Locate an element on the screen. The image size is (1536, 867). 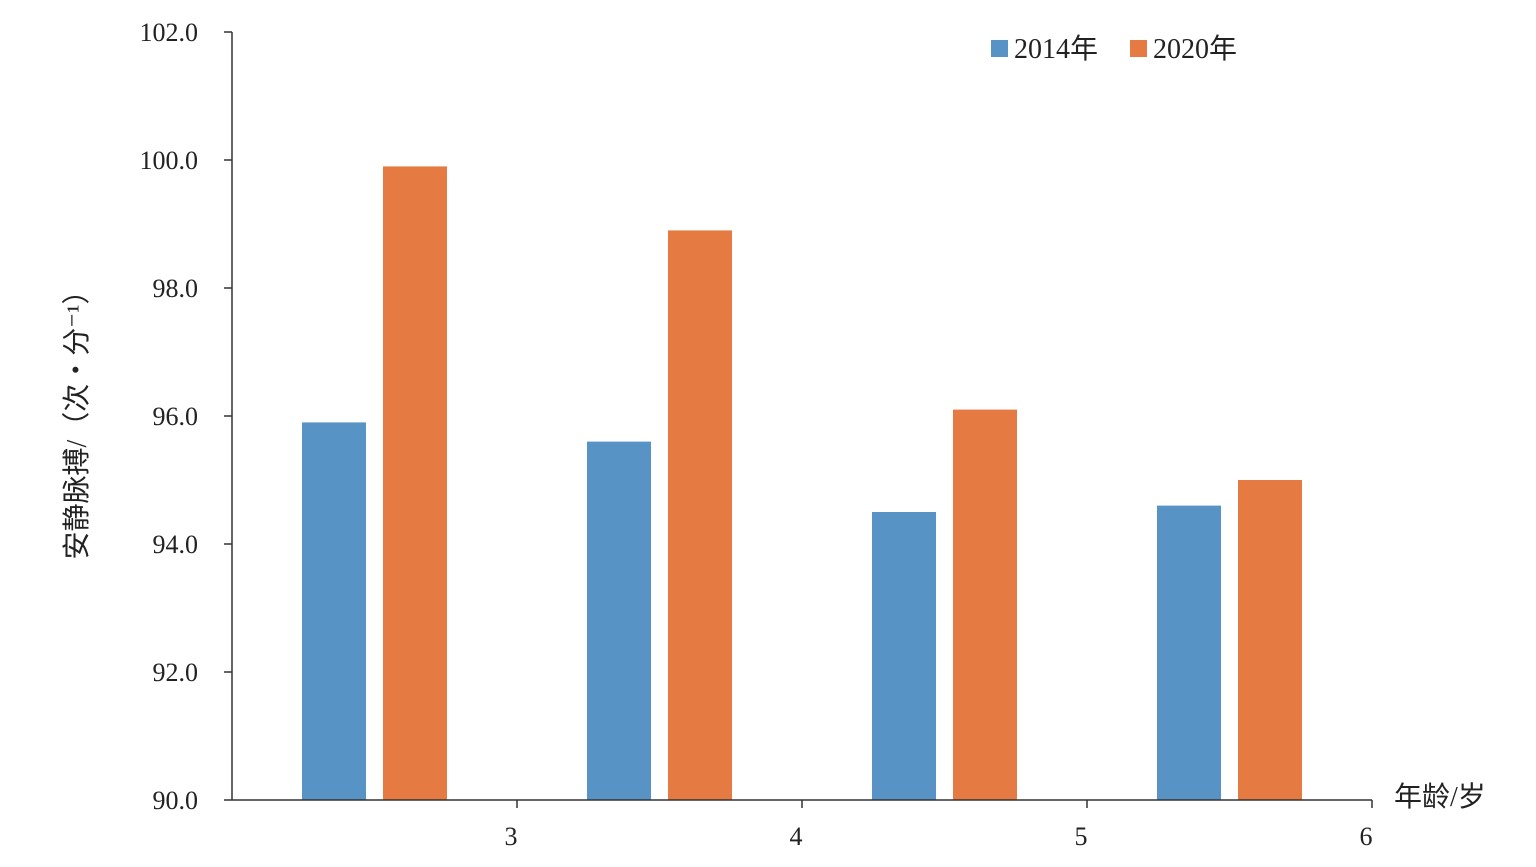
y-tick-label: 100.0 is located at coordinates (169, 160).